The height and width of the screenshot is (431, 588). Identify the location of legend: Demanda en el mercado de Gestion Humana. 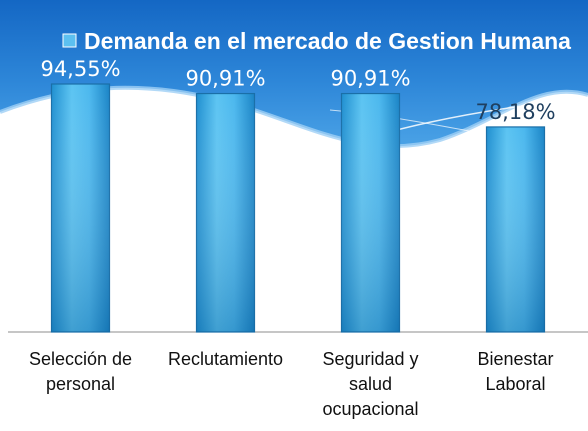
(316, 41).